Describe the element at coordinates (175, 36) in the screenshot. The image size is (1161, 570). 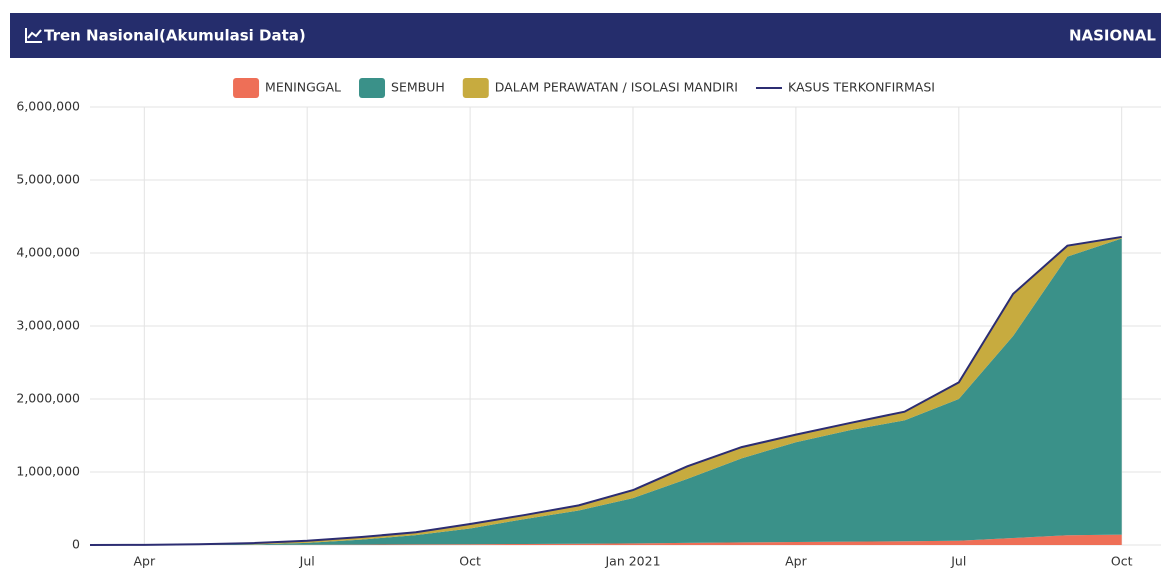
I see `header-title: Tren Nasional(Akumulasi Data)` at that location.